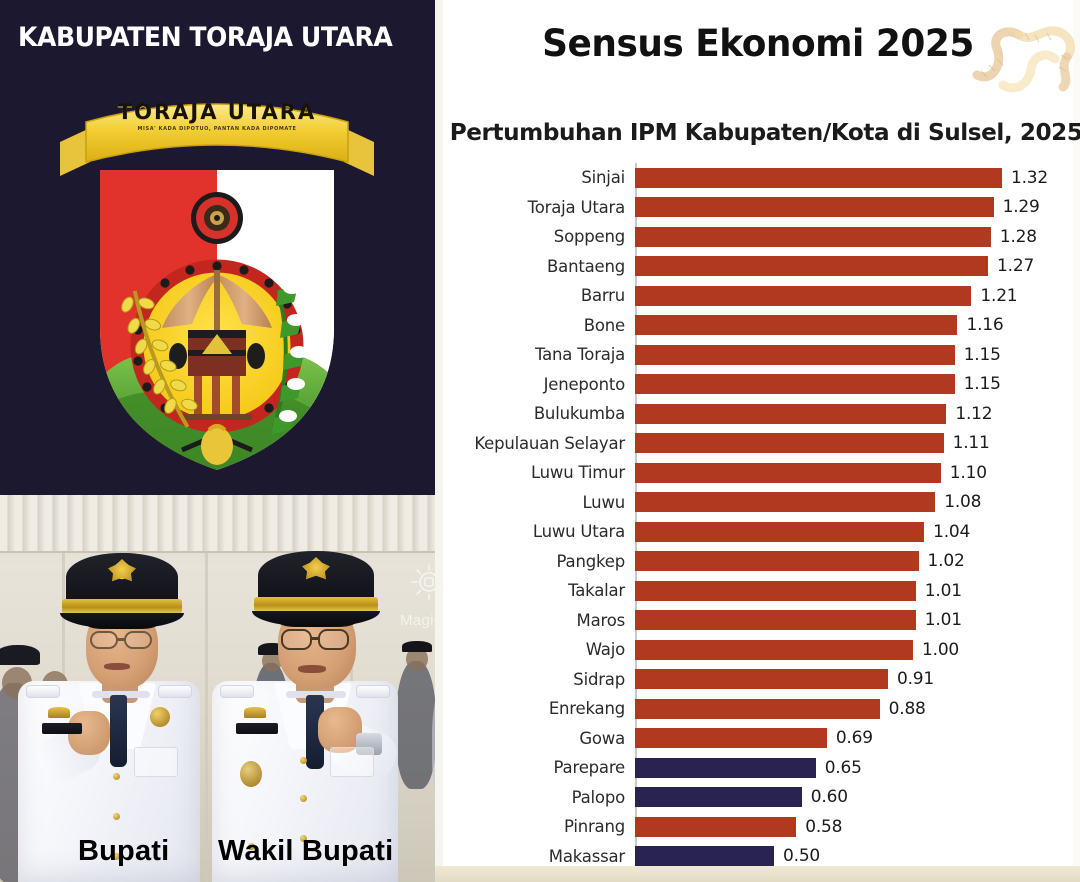  What do you see at coordinates (237, 691) in the screenshot?
I see `wakil-shoulder-board` at bounding box center [237, 691].